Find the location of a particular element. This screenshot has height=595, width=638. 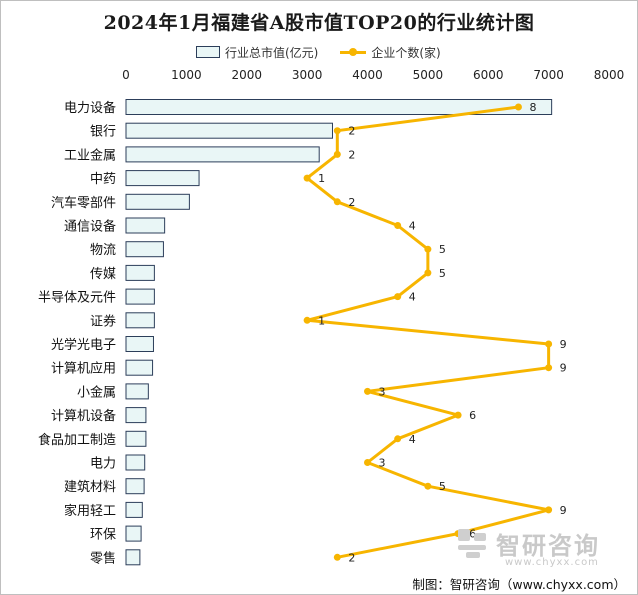

x-tick-label: 4000 is located at coordinates (367, 75).